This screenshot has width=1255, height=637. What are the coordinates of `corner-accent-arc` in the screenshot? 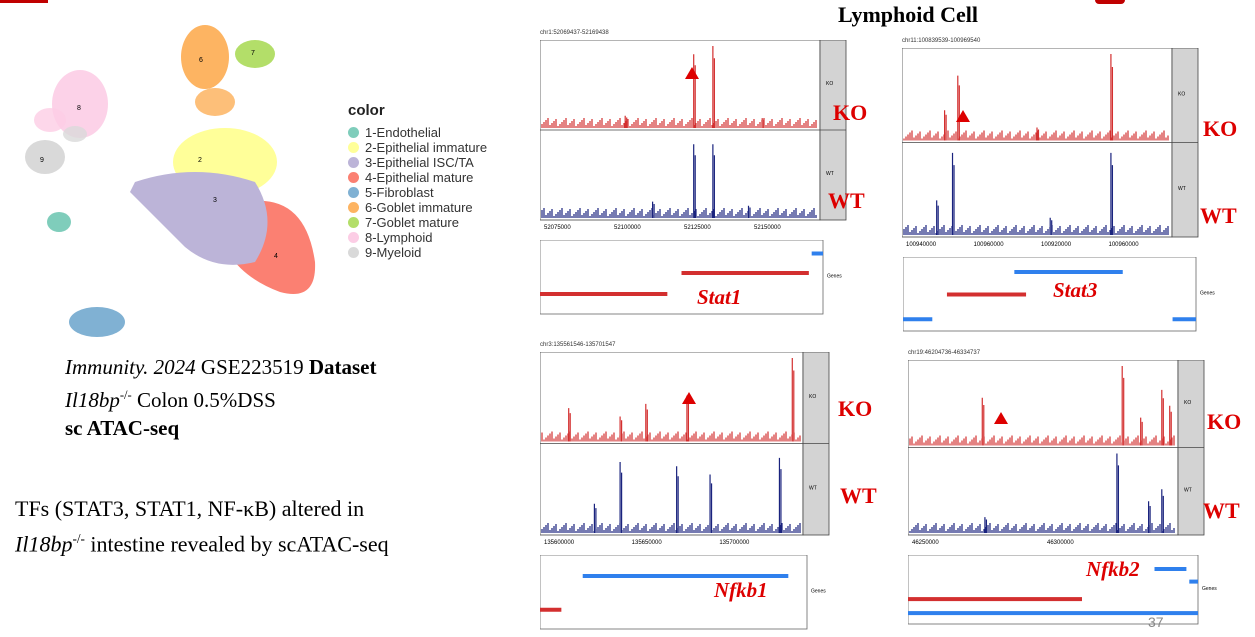 It's located at (1110, 2).